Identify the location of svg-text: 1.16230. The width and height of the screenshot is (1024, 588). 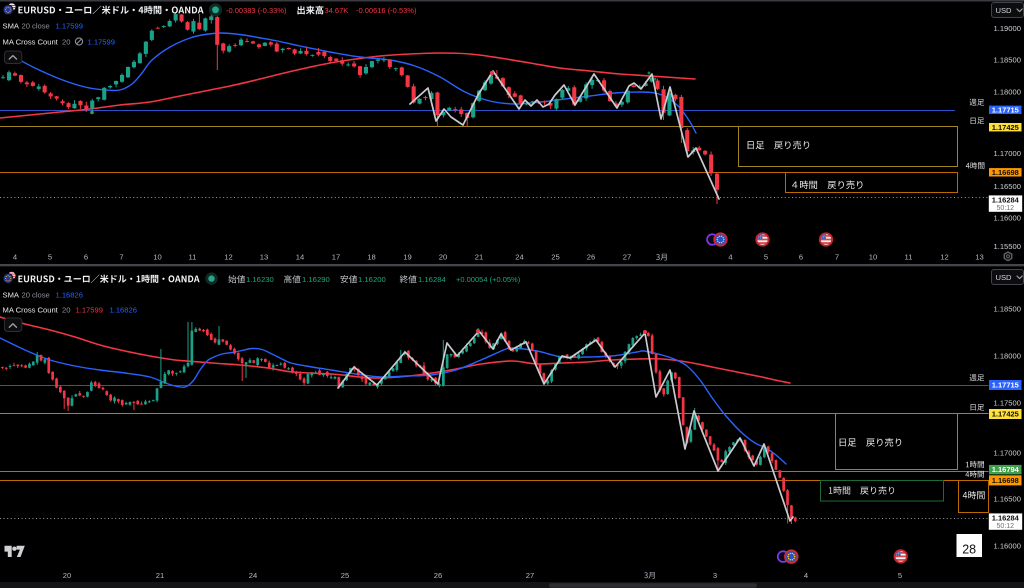
(260, 279).